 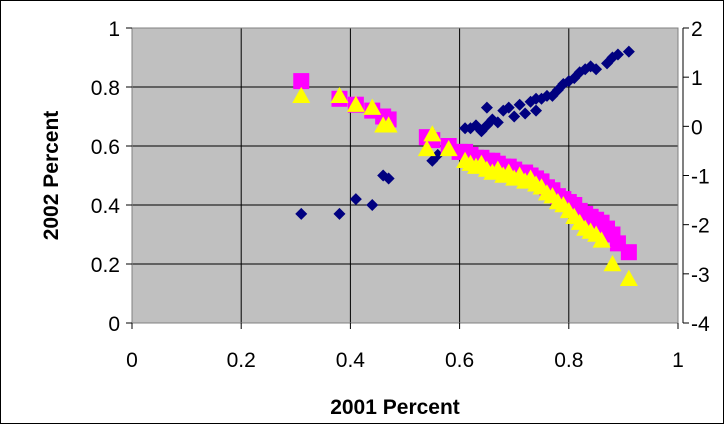 What do you see at coordinates (114, 324) in the screenshot?
I see `y-tick-label: 0` at bounding box center [114, 324].